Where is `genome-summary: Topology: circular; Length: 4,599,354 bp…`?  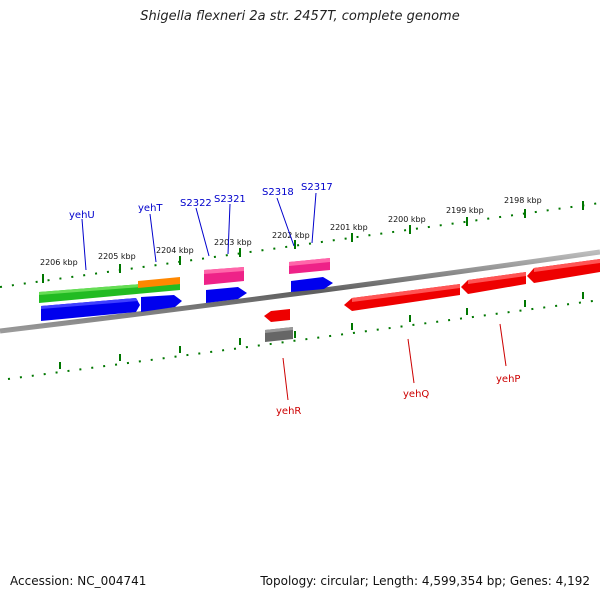 genome-summary: Topology: circular; Length: 4,599,354 bp… is located at coordinates (425, 581).